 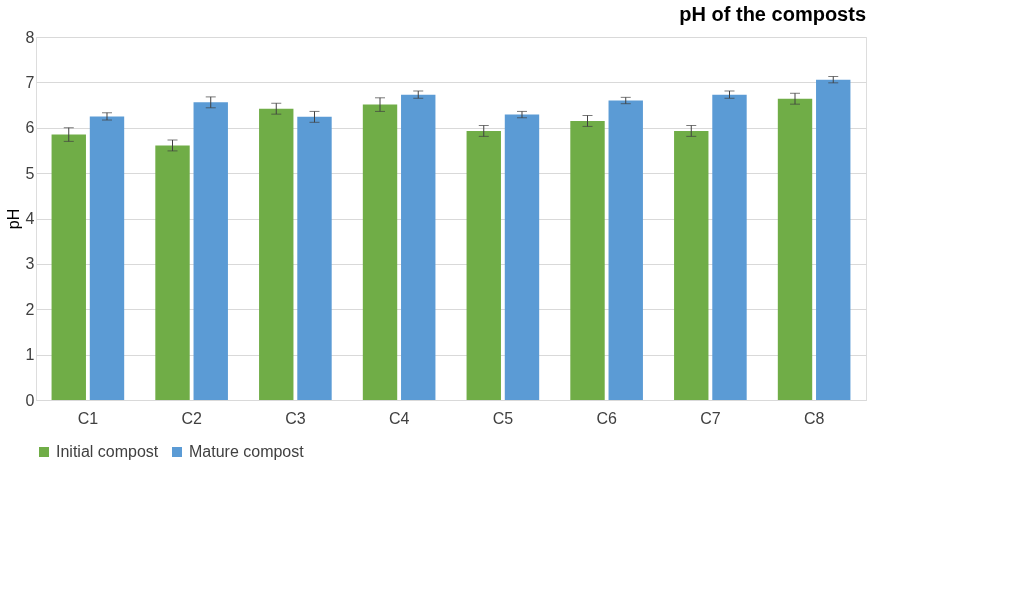 I want to click on y-tick-label: 7, so click(x=30, y=82).